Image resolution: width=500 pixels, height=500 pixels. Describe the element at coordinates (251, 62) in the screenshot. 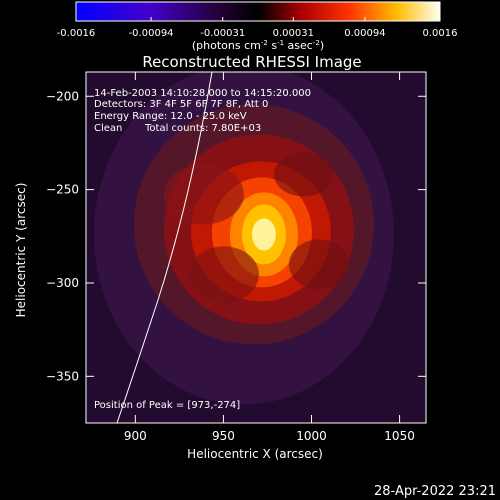

I see `chart-title: Reconstructed RHESSI Image` at that location.